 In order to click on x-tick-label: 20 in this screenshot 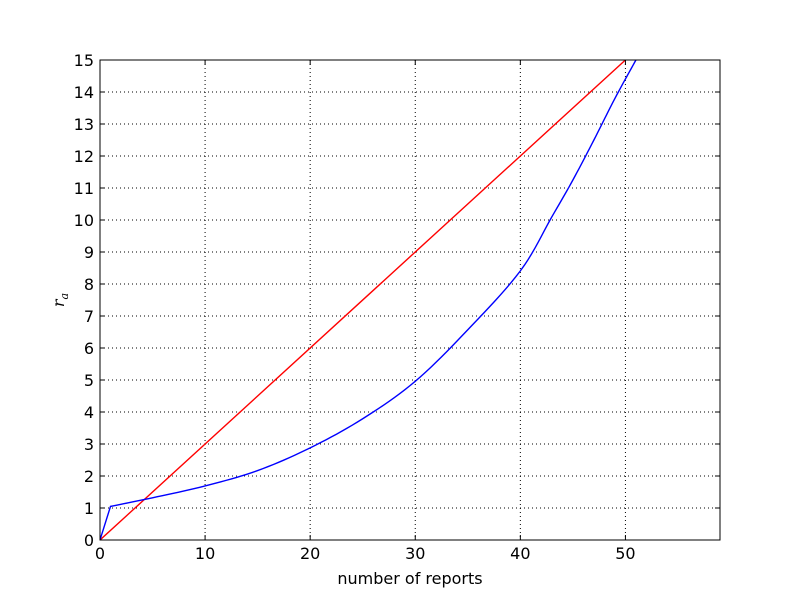, I will do `click(310, 553)`.